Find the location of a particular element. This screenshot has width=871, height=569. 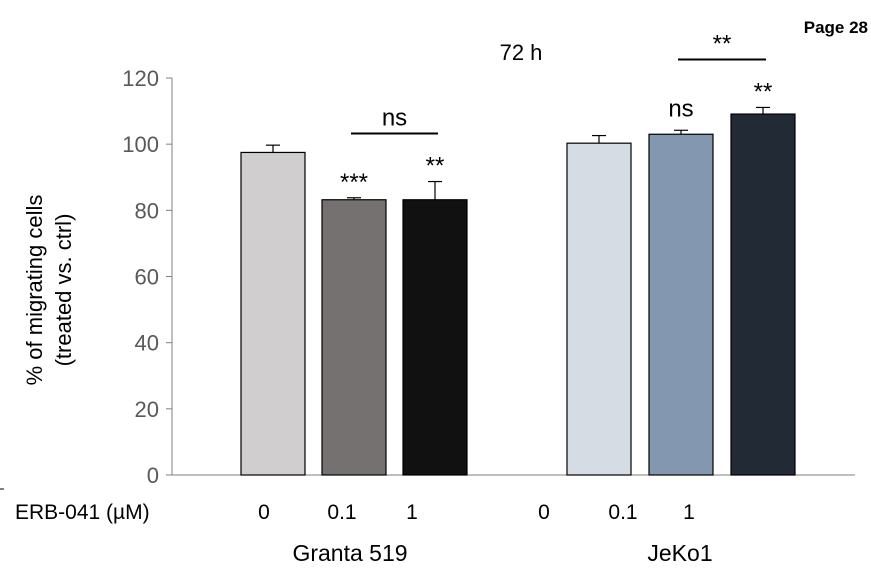

comparison-label: ns is located at coordinates (394, 118).